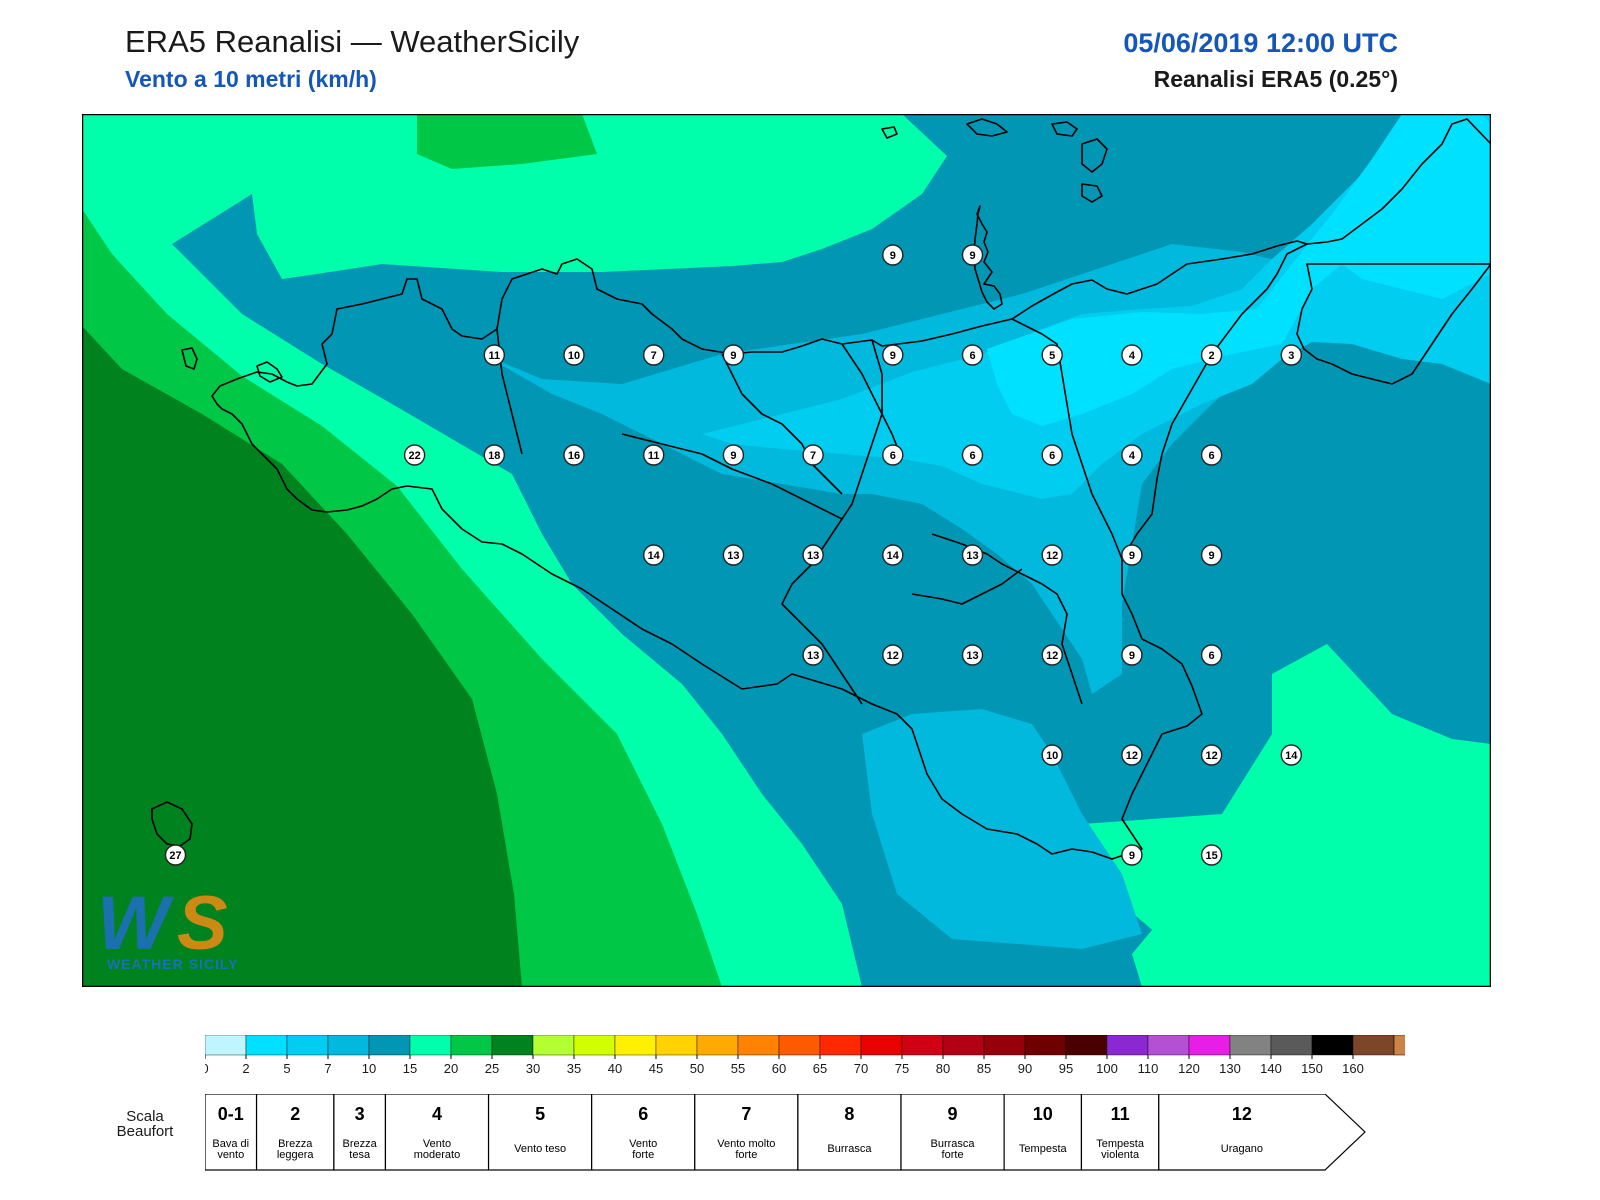 Image resolution: width=1600 pixels, height=1200 pixels. I want to click on colorbar-tick-label: 100, so click(1107, 1068).